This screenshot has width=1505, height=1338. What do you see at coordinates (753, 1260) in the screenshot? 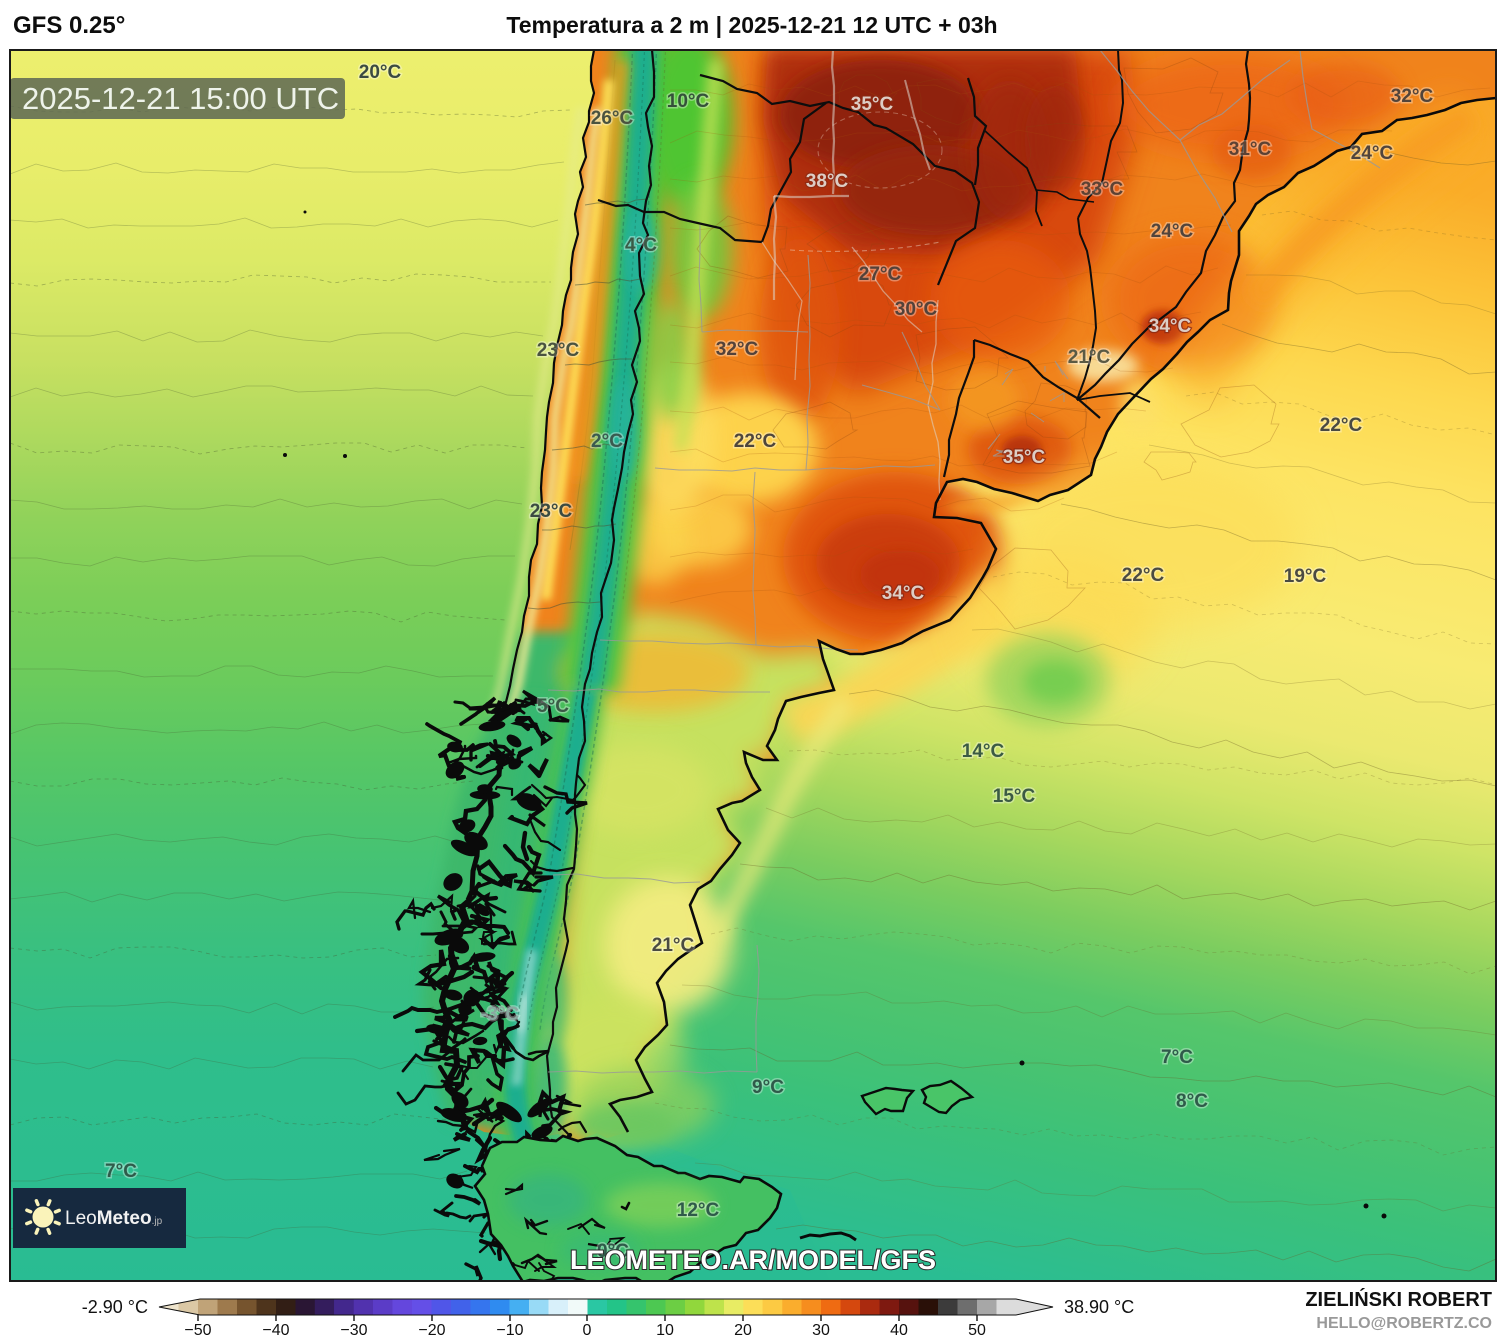
I see `svg-text: LEOMETEO.AR/MODEL/GFS` at bounding box center [753, 1260].